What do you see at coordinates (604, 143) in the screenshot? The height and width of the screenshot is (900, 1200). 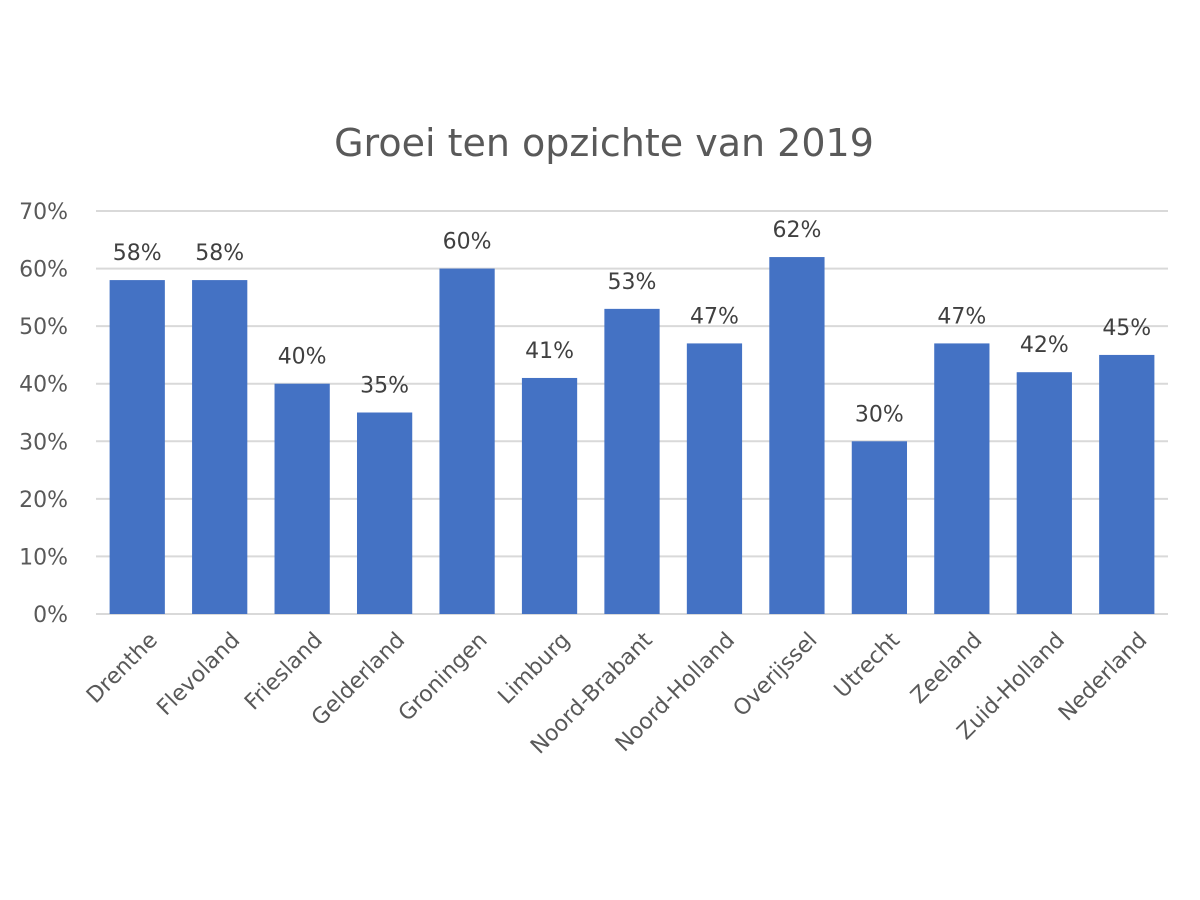 I see `chart-title: Groei ten opzichte van 2019` at bounding box center [604, 143].